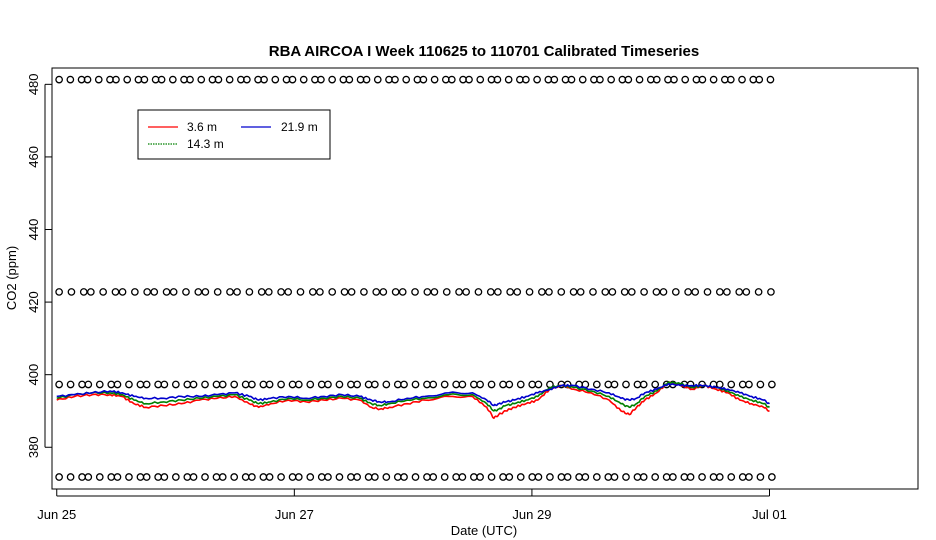  I want to click on x-tick-label: Jun 27, so click(294, 514).